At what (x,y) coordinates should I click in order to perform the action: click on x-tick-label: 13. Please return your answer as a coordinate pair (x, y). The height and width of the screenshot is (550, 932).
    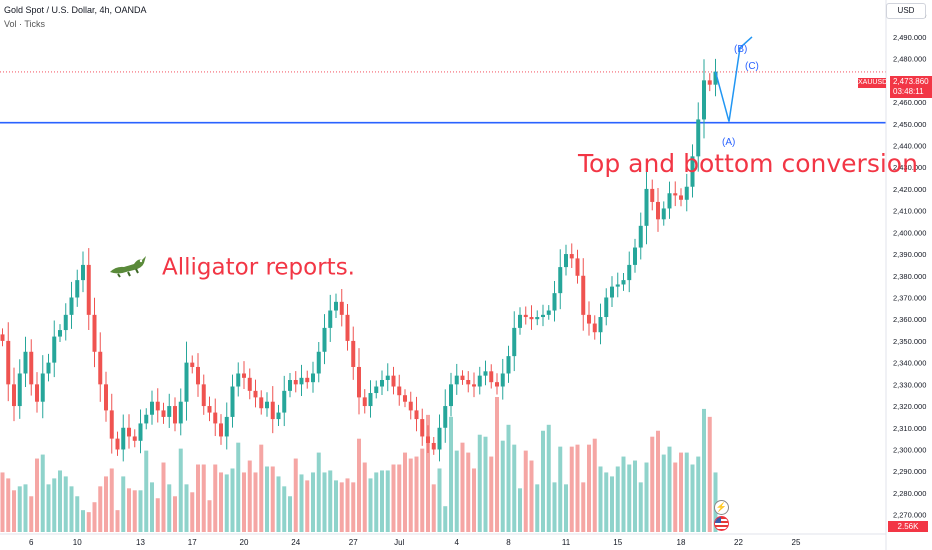
    Looking at the image, I should click on (140, 542).